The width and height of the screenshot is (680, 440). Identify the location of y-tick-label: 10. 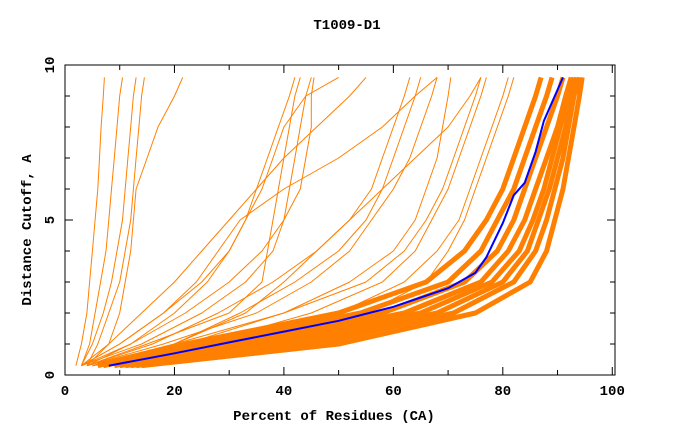
(51, 65).